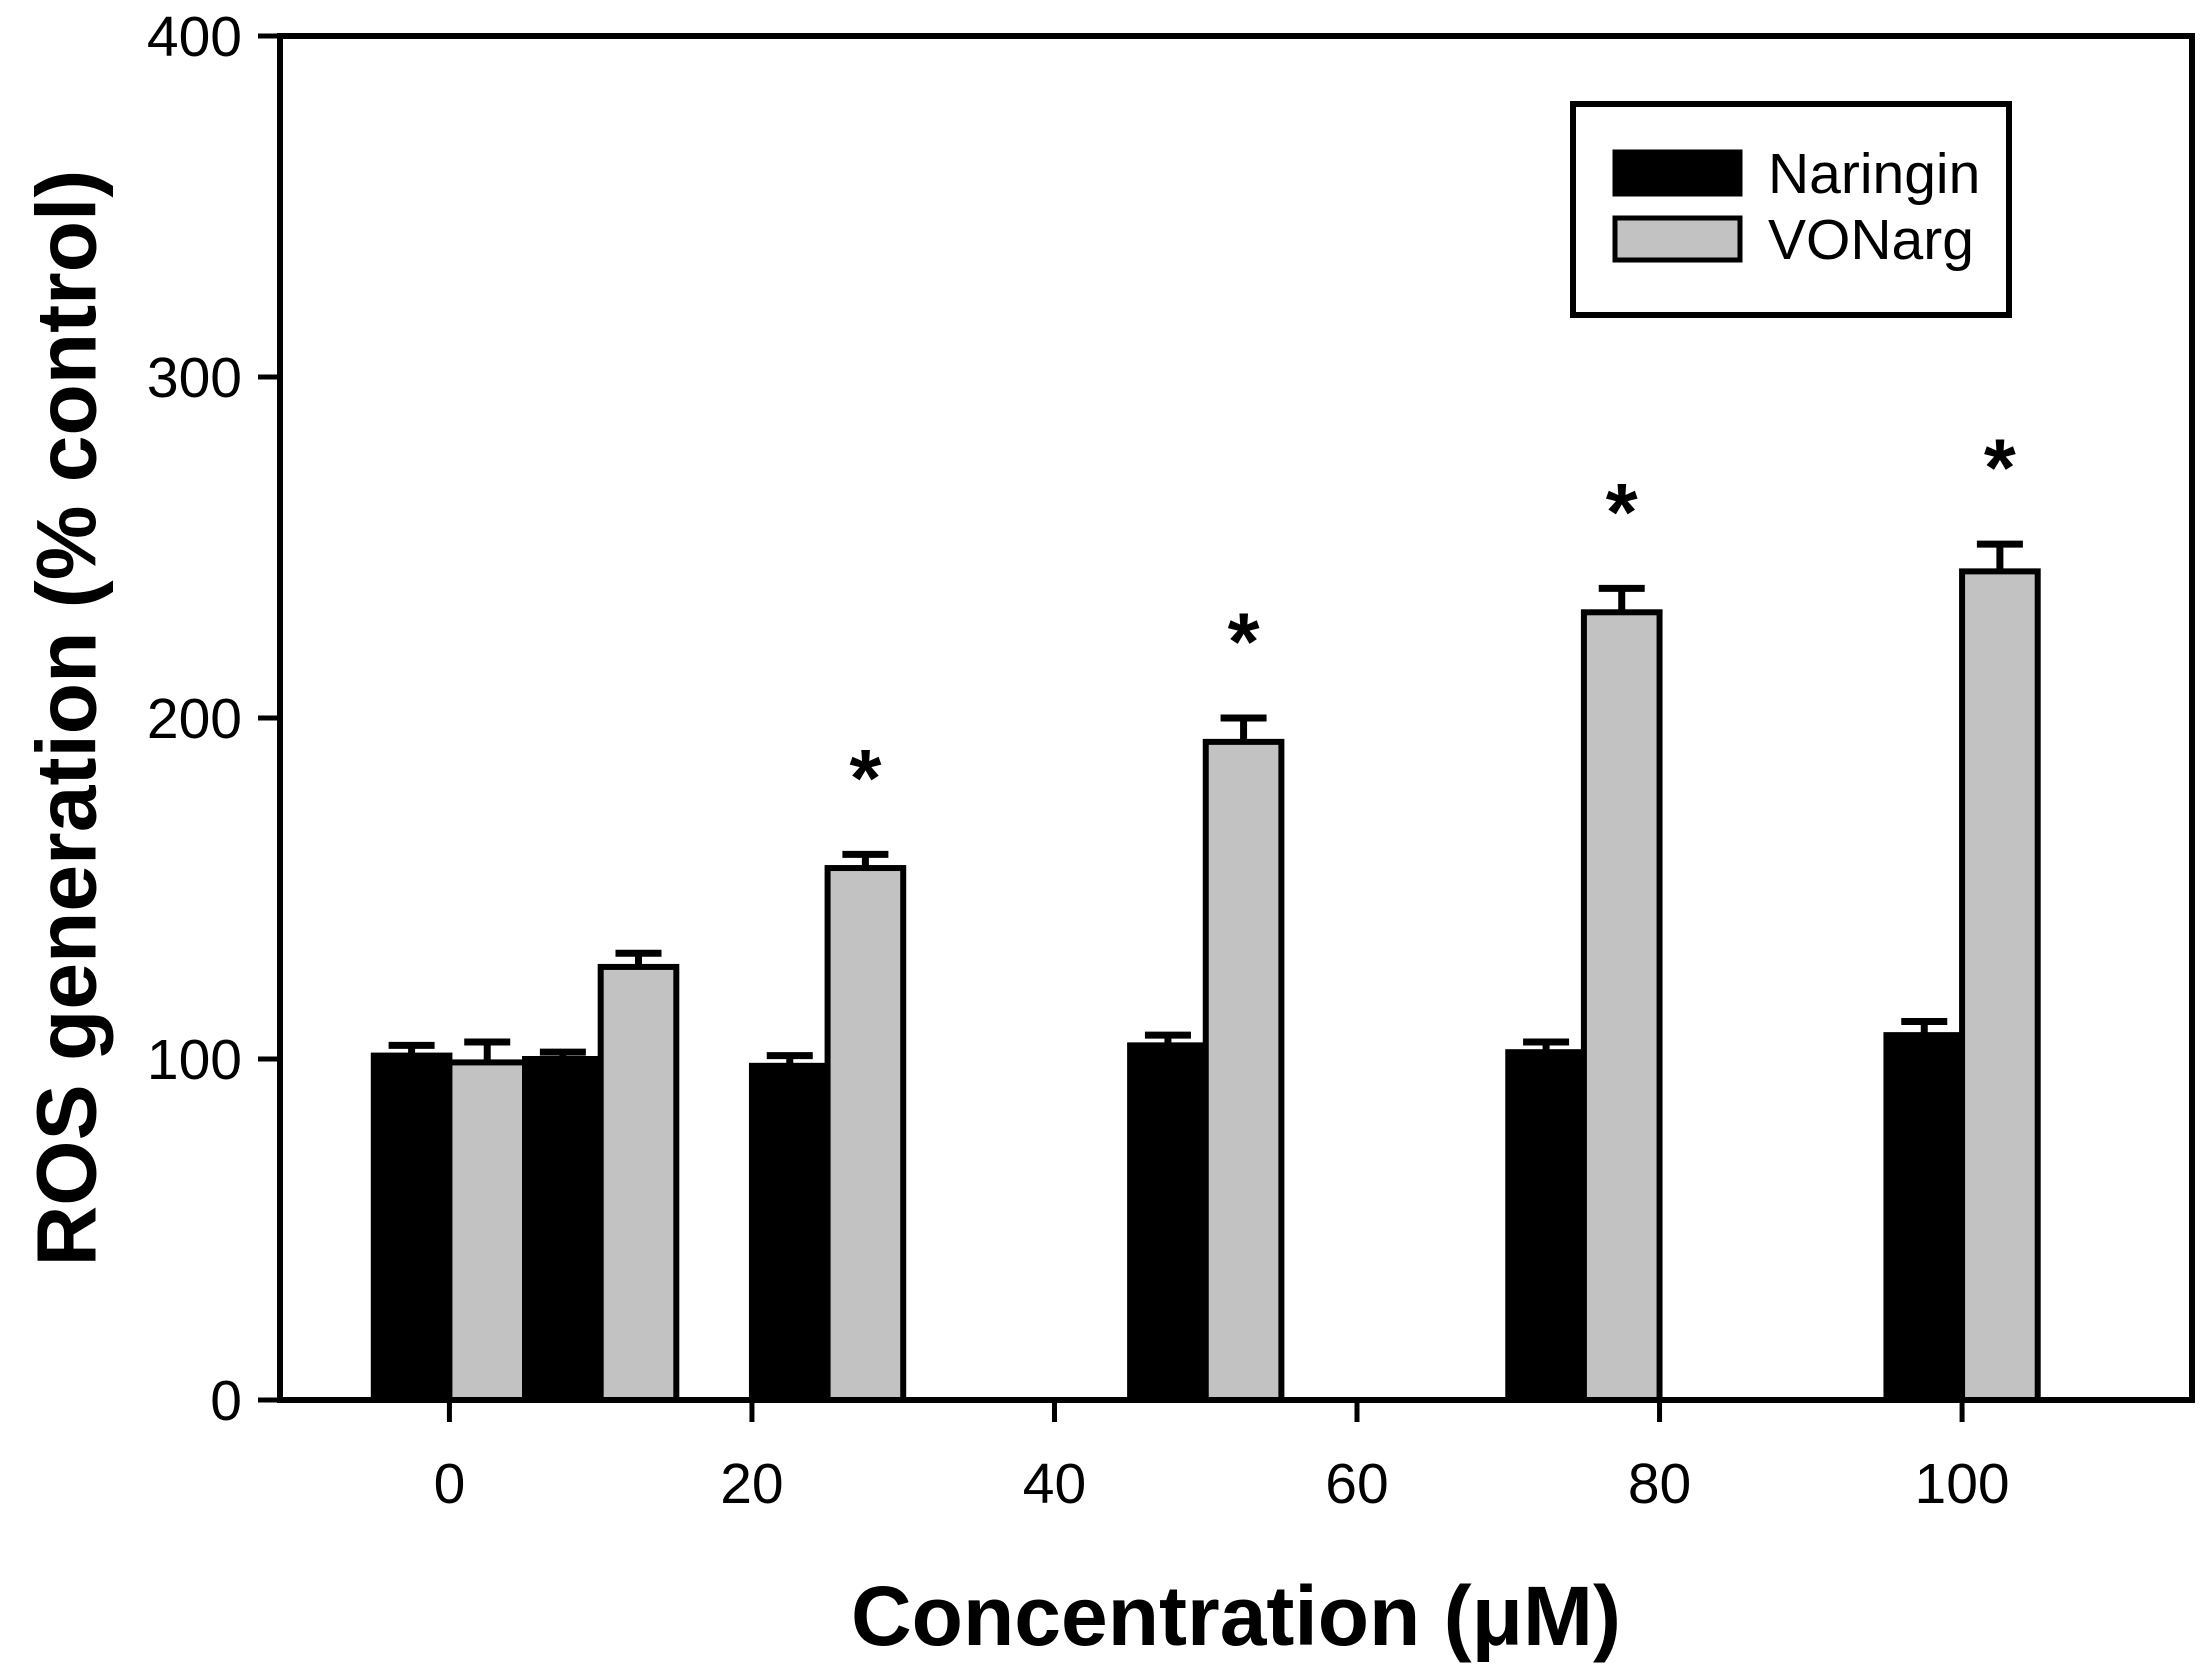 The height and width of the screenshot is (1674, 2208). I want to click on y-axis-title: ROS generation (% control), so click(66, 718).